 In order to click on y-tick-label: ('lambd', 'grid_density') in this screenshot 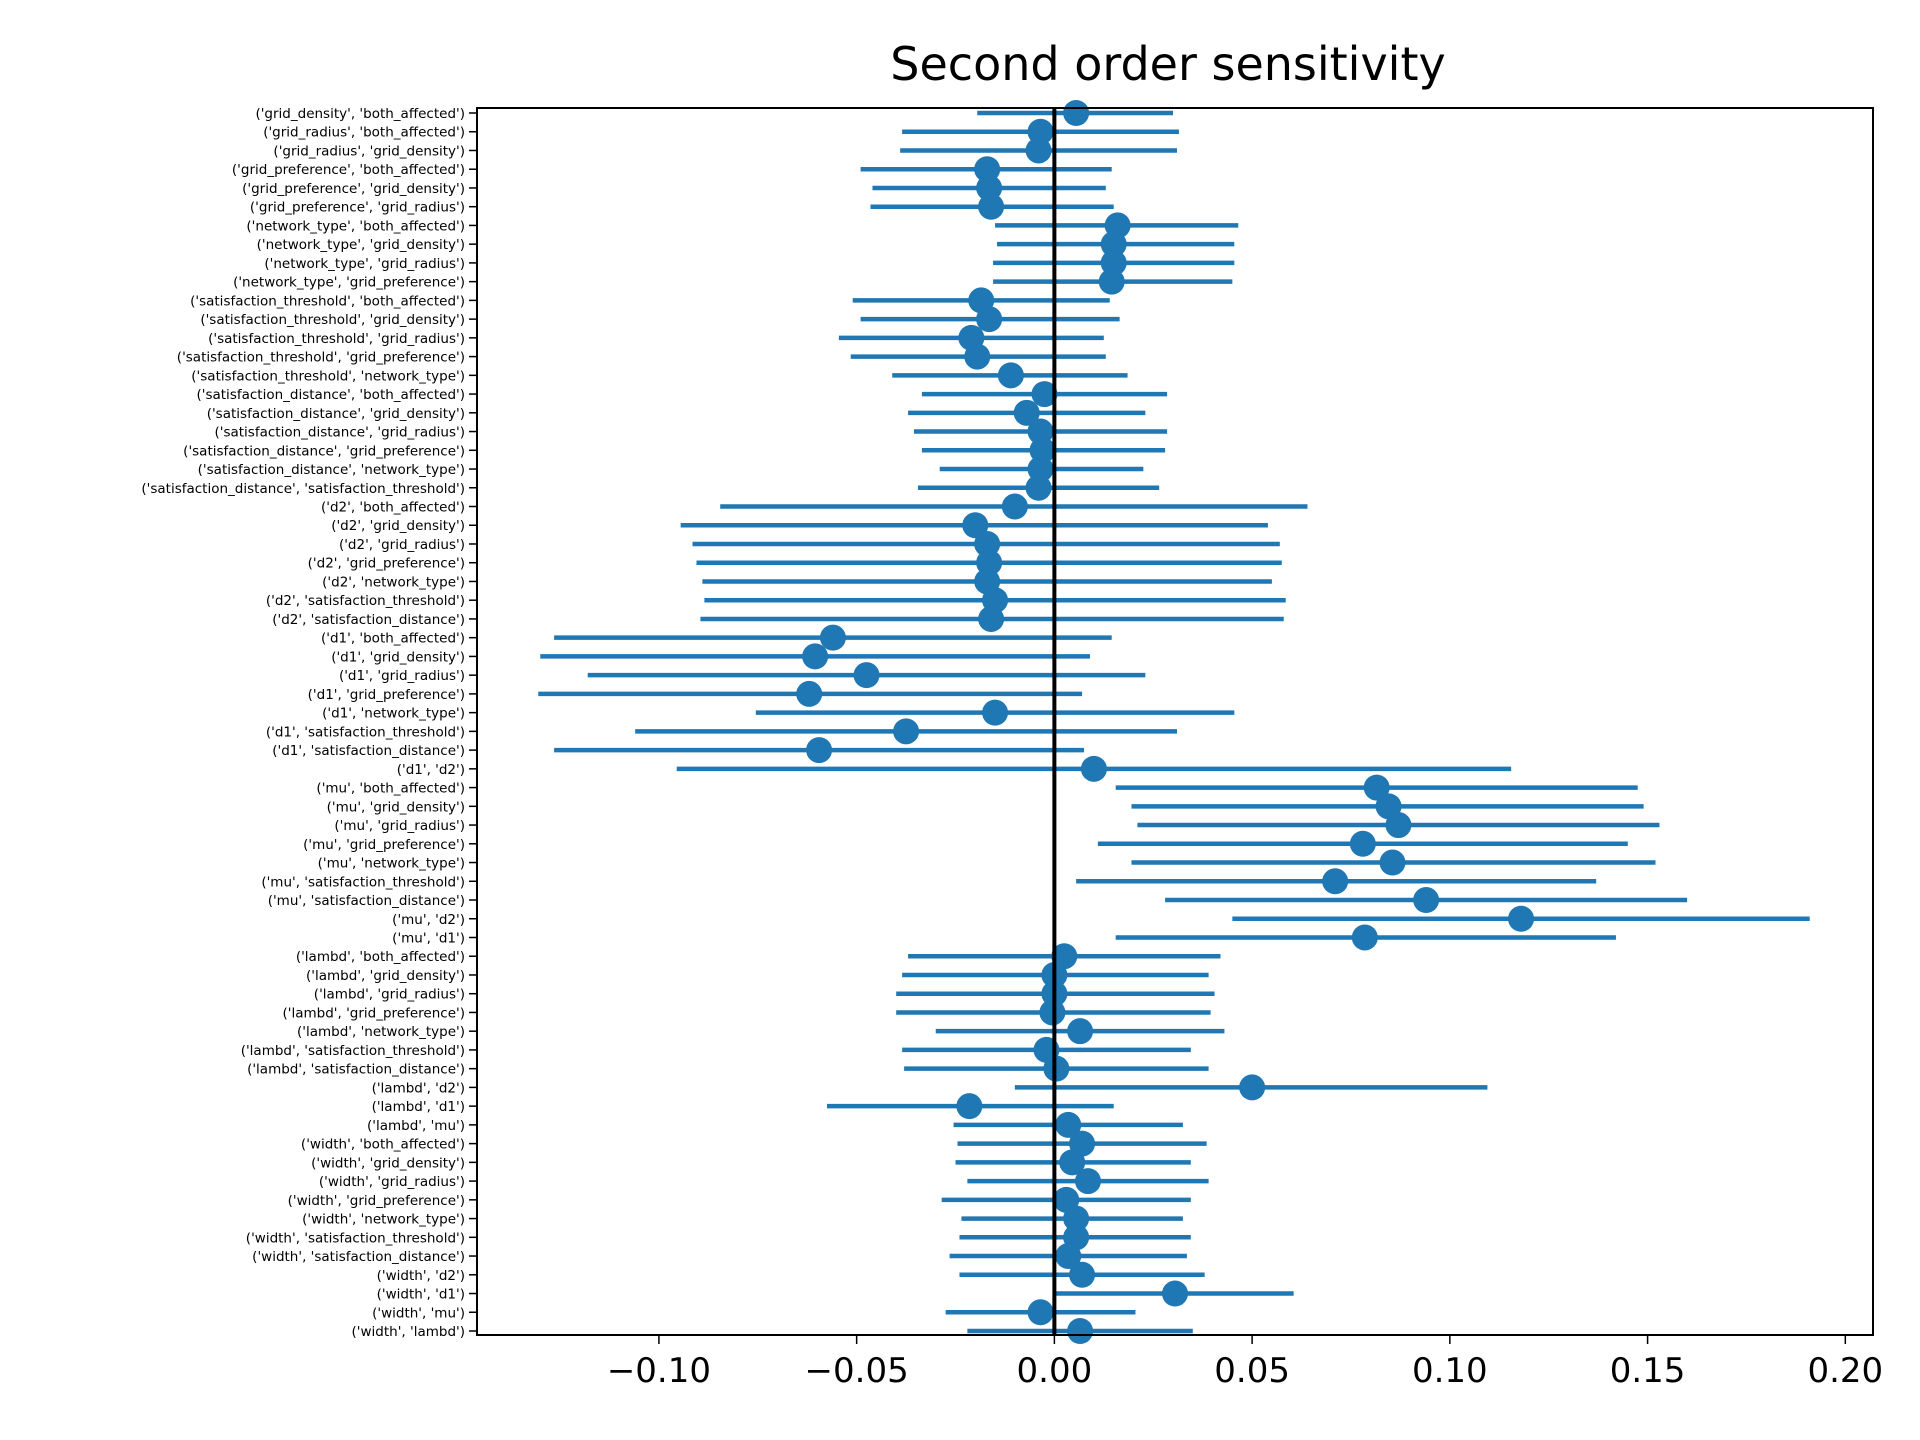, I will do `click(385, 976)`.